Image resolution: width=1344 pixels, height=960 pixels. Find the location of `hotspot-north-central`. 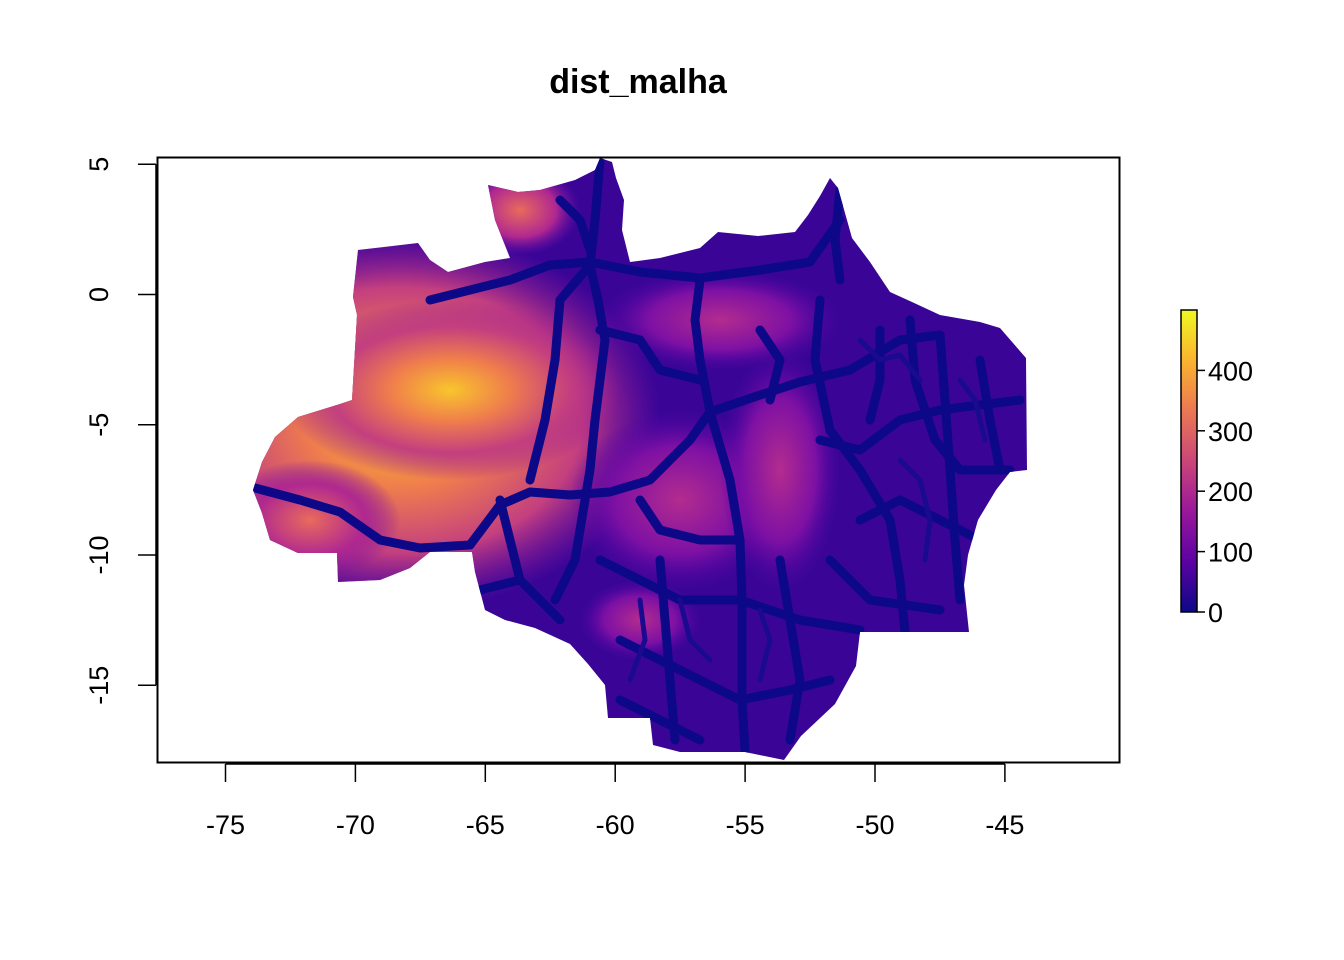

hotspot-north-central is located at coordinates (720, 320).